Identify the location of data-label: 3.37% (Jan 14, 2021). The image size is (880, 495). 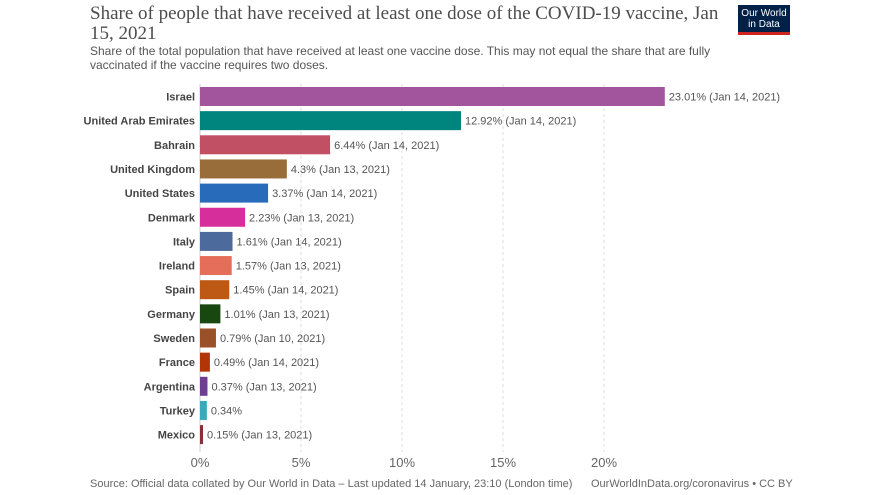
(324, 194).